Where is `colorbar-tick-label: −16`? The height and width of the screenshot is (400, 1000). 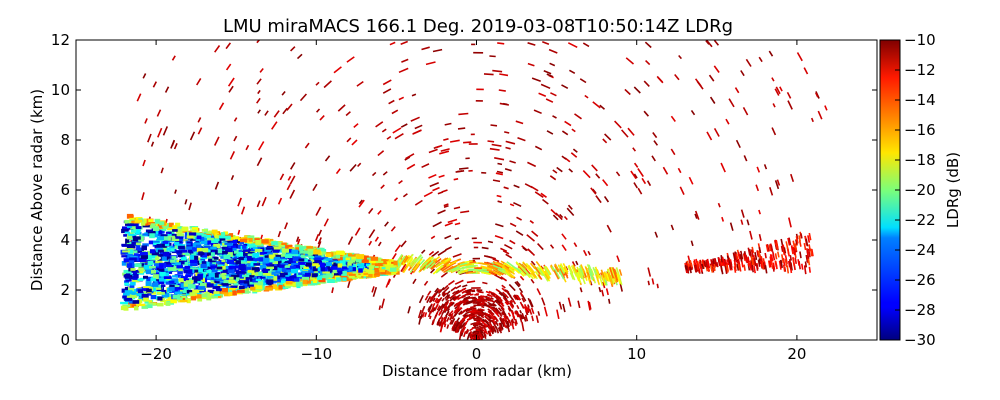
colorbar-tick-label: −16 is located at coordinates (920, 130).